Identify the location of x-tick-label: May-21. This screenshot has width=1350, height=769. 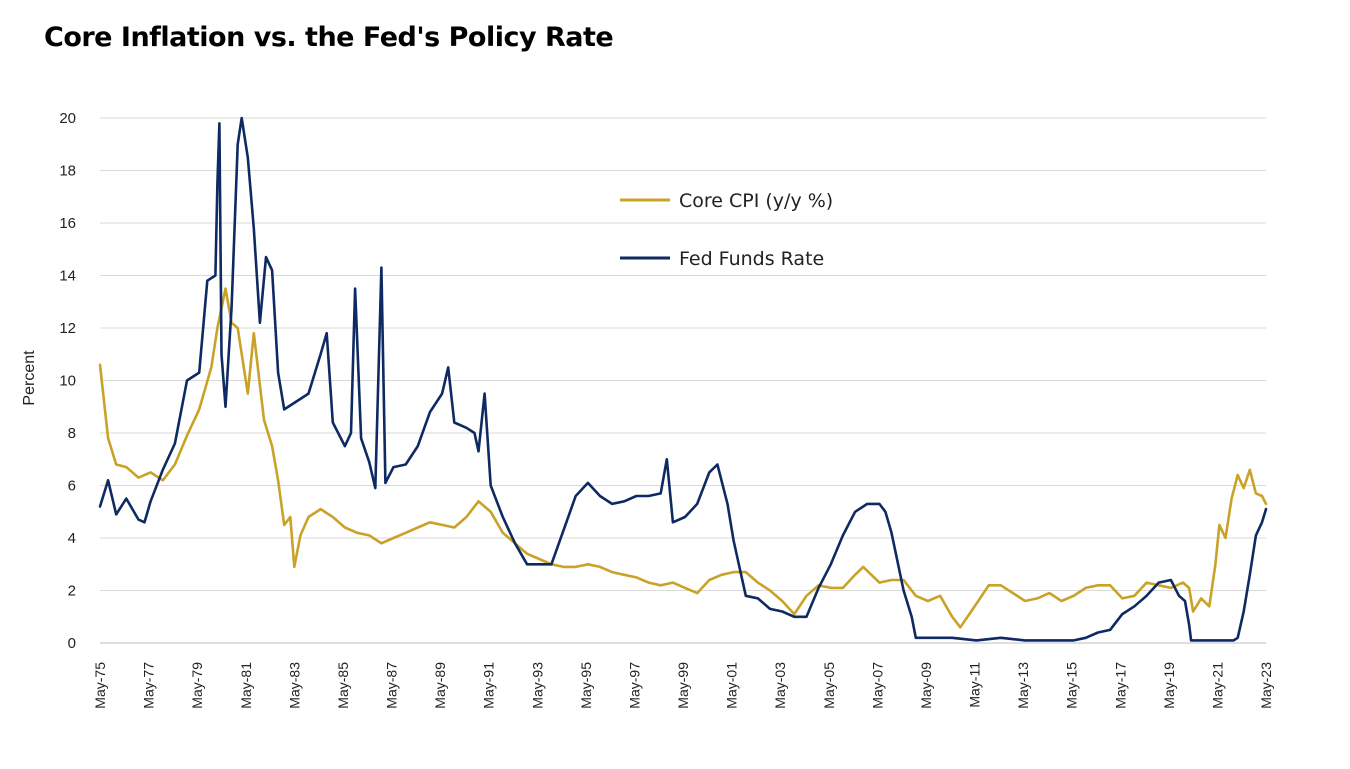
(1217, 685).